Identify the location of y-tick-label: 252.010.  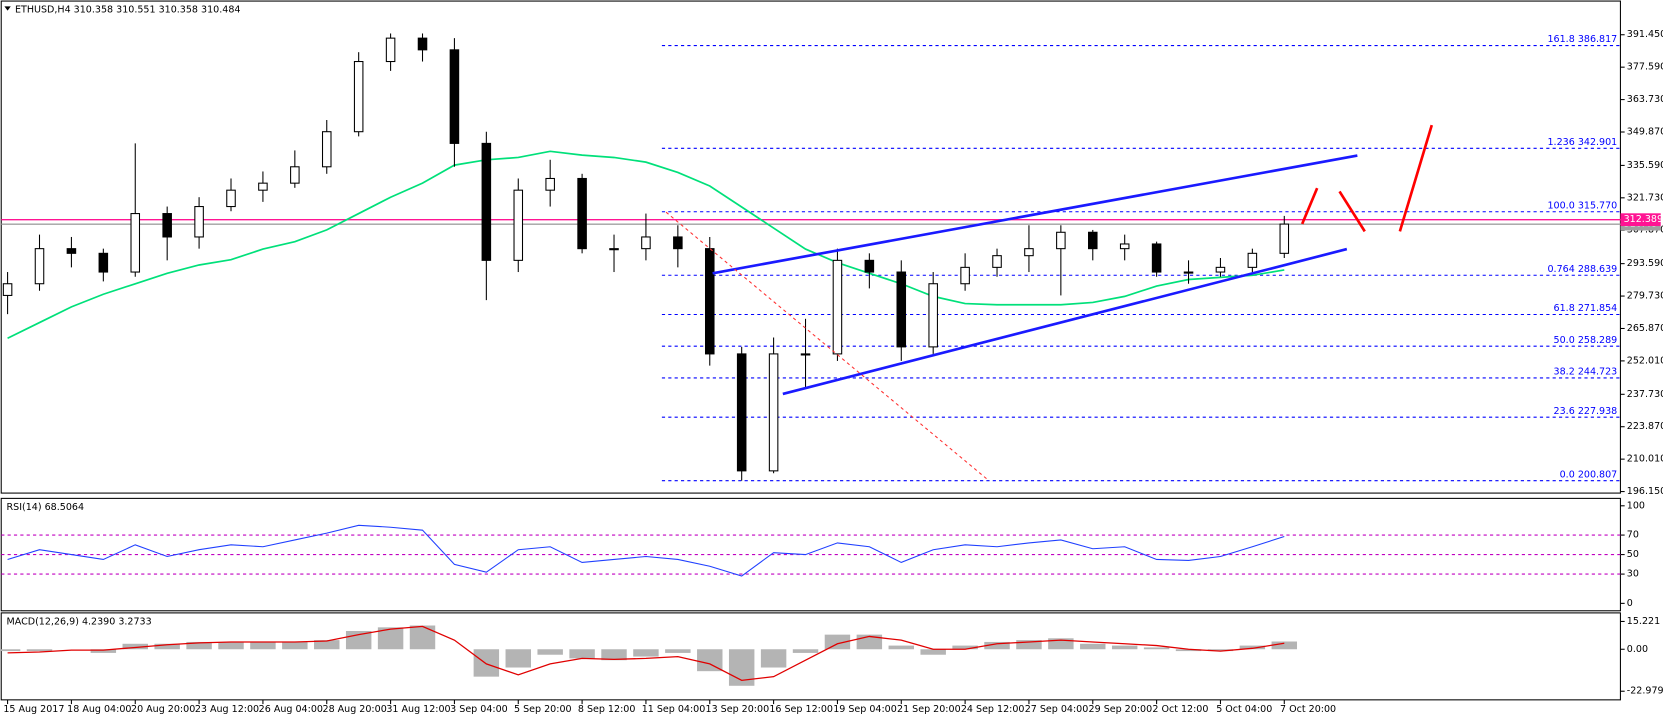
(1645, 360).